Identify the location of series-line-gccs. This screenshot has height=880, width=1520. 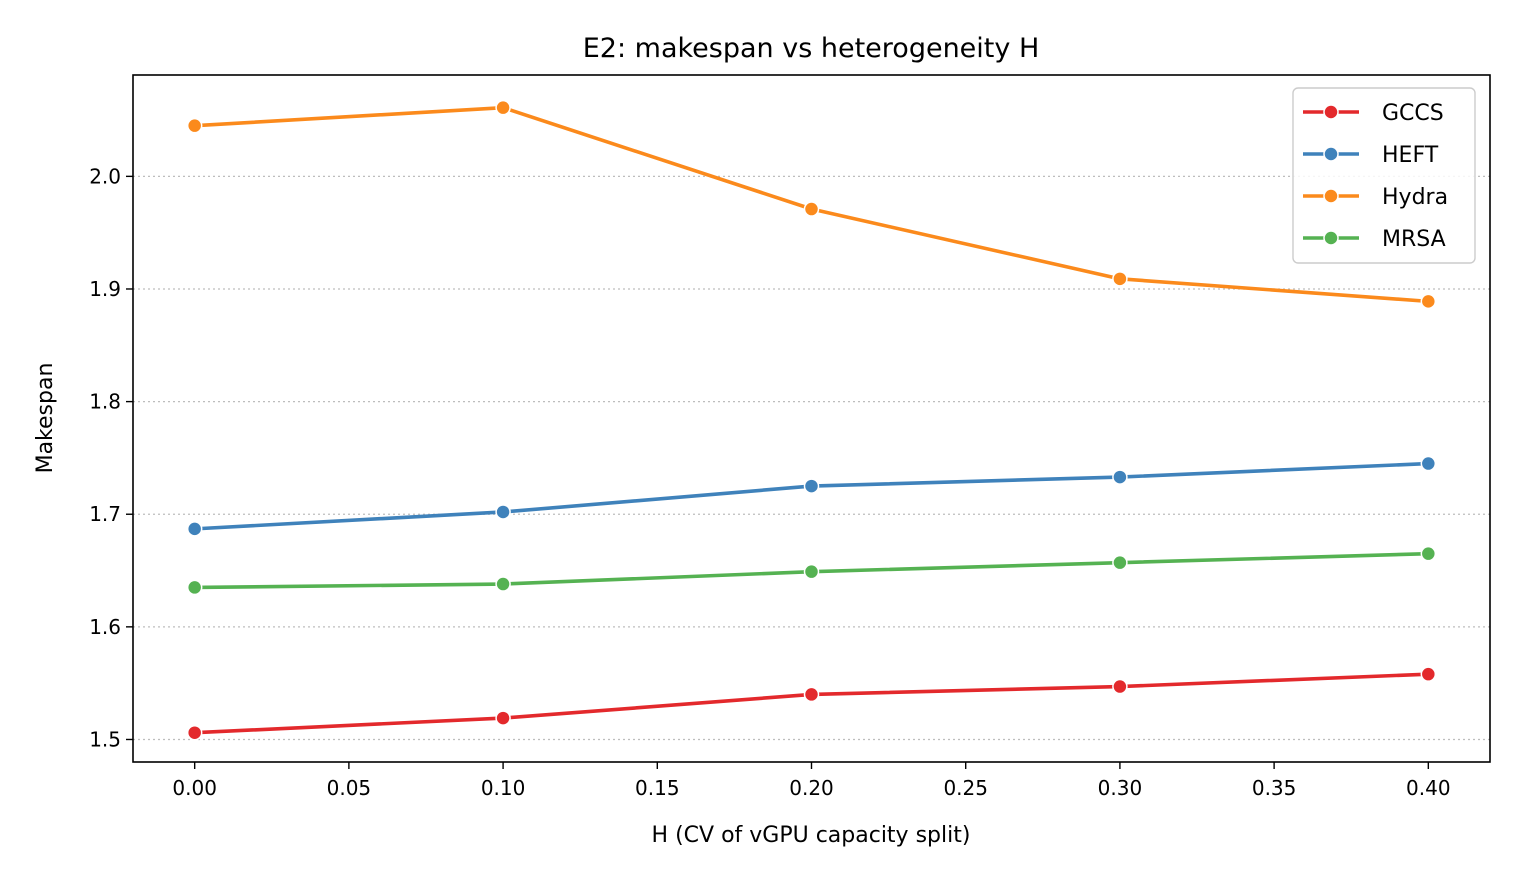
(811, 703).